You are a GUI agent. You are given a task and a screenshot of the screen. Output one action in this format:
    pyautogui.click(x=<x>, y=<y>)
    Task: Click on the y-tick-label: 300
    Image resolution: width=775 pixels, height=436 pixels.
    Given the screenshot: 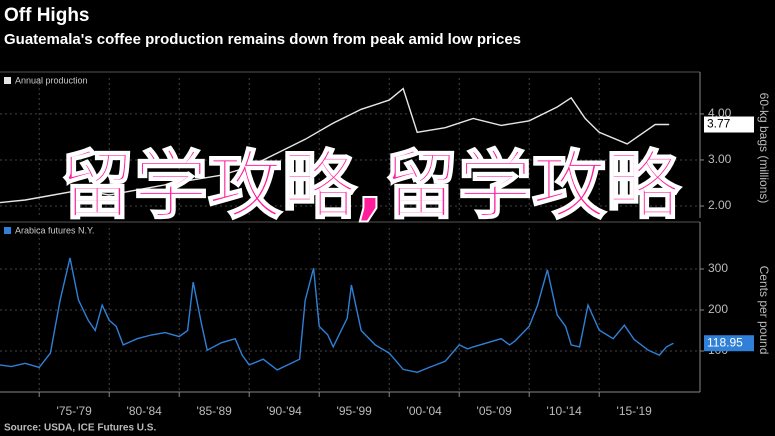 What is the action you would take?
    pyautogui.click(x=718, y=268)
    